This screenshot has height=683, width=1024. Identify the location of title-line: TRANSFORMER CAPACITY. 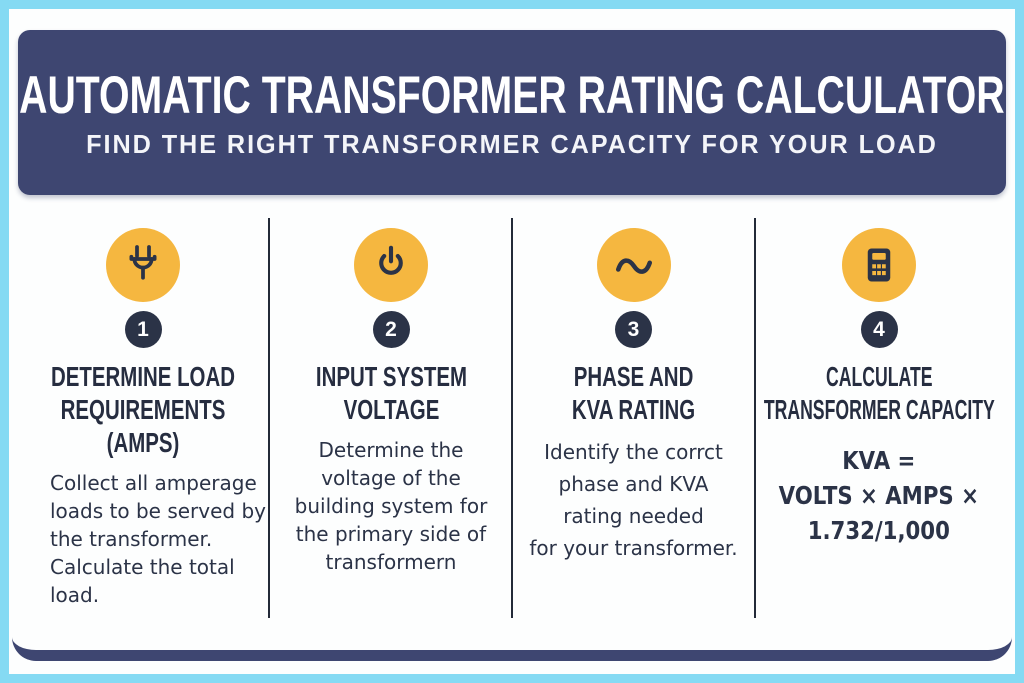
(879, 409).